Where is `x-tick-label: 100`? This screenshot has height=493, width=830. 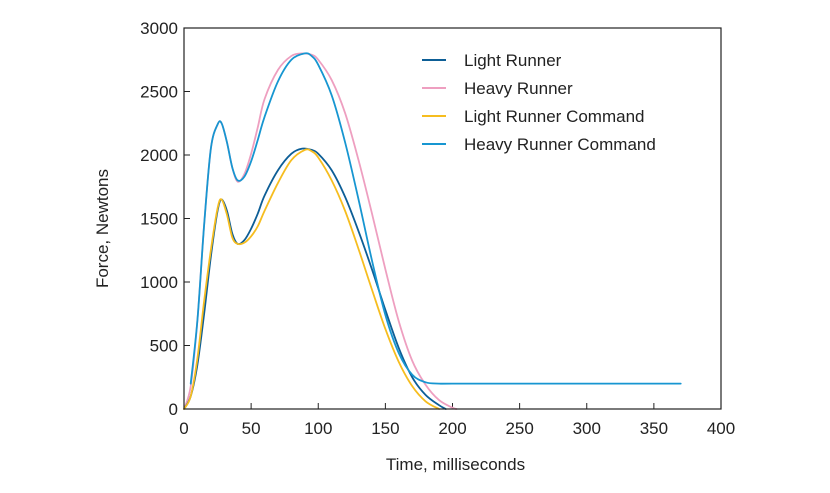
x-tick-label: 100 is located at coordinates (318, 428).